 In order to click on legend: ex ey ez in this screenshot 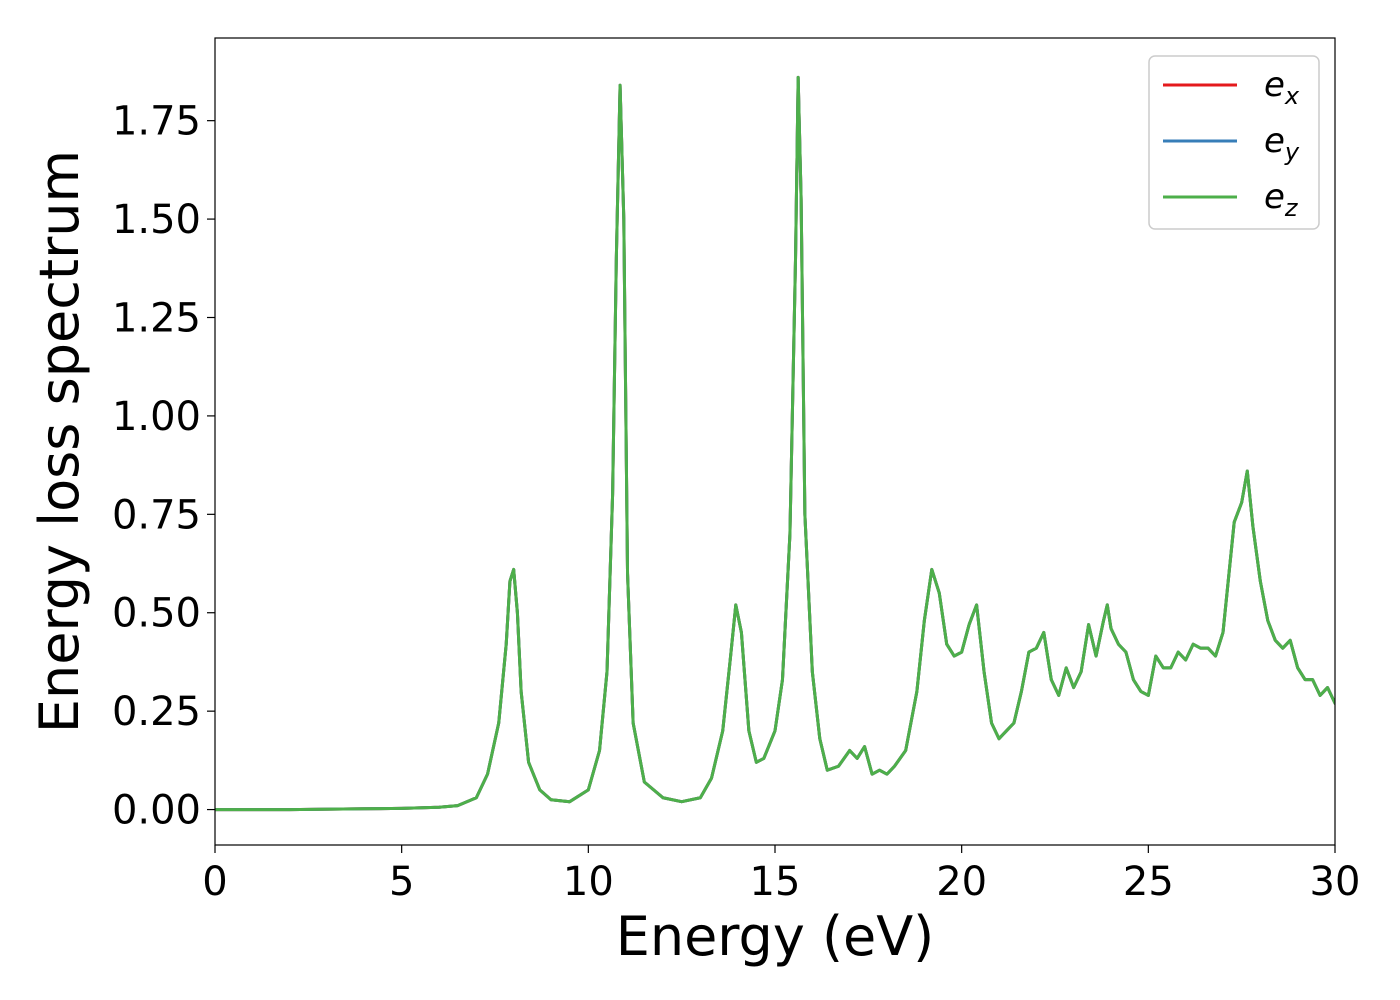, I will do `click(1234, 142)`.